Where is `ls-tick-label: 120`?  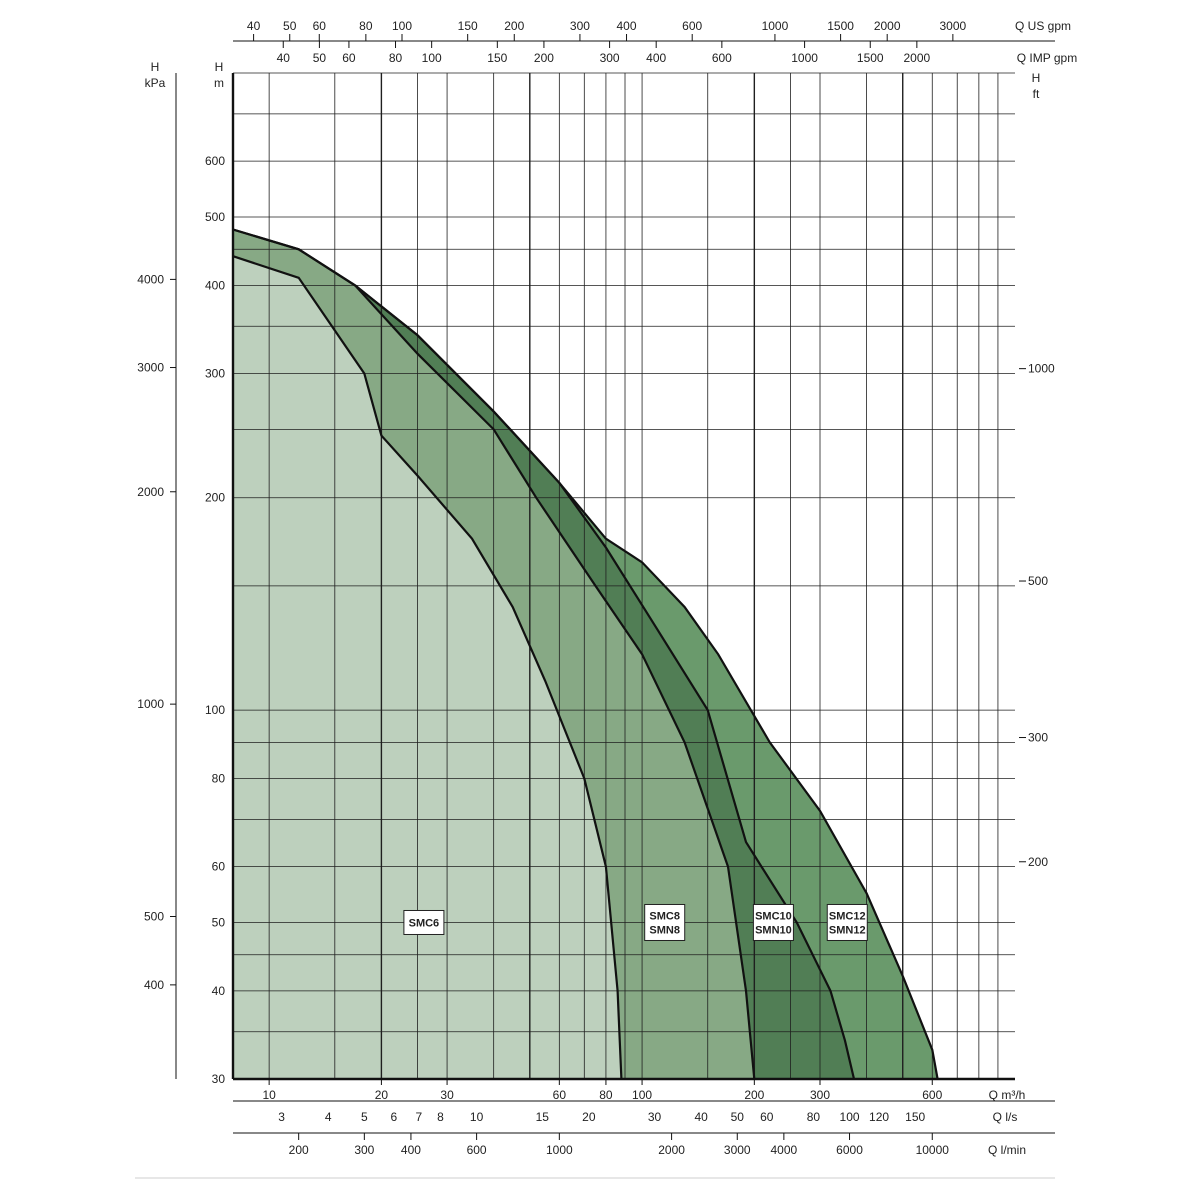 ls-tick-label: 120 is located at coordinates (879, 1117).